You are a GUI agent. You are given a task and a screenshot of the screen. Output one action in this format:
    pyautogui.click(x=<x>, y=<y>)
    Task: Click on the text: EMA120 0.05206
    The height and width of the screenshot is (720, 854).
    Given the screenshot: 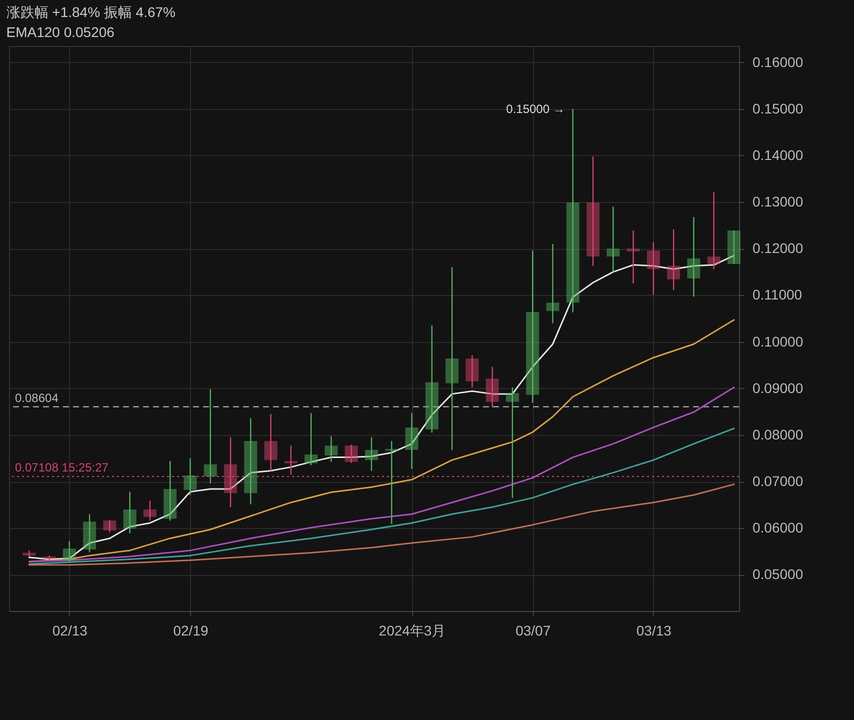 What is the action you would take?
    pyautogui.click(x=60, y=32)
    